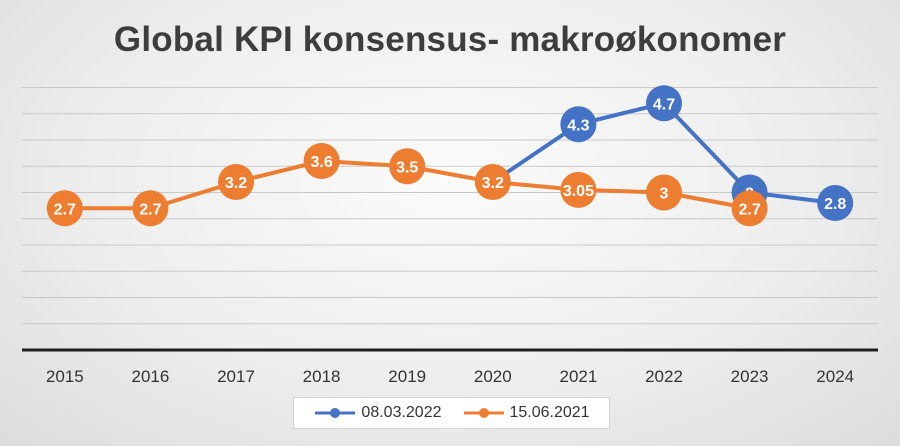 The height and width of the screenshot is (446, 900). What do you see at coordinates (451, 413) in the screenshot?
I see `legend: 08.03.2022 15.06.2021` at bounding box center [451, 413].